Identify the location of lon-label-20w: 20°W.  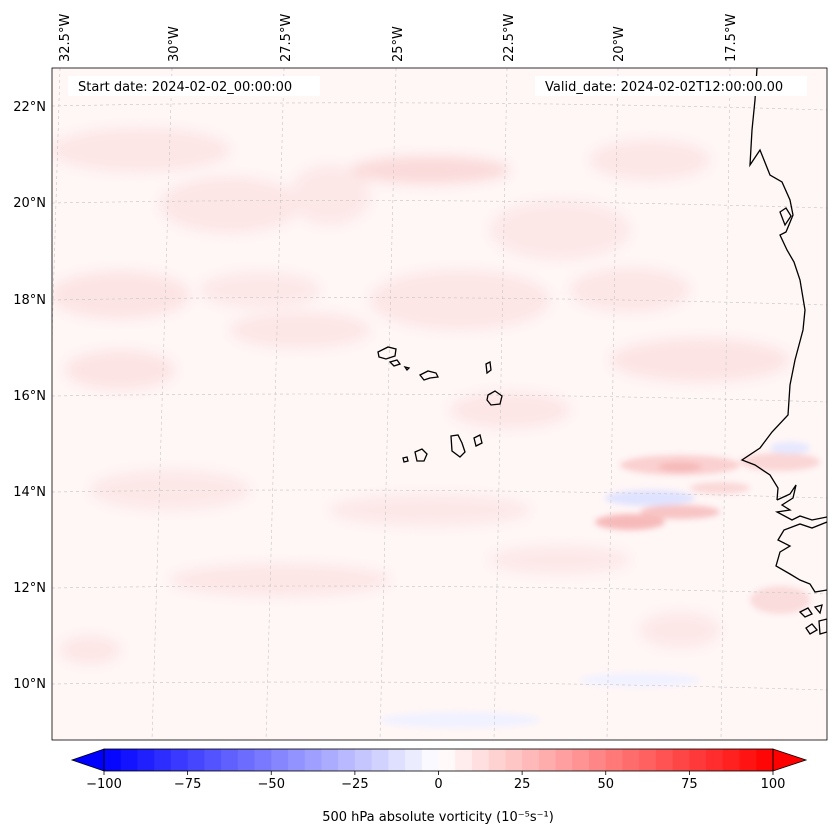
(619, 44).